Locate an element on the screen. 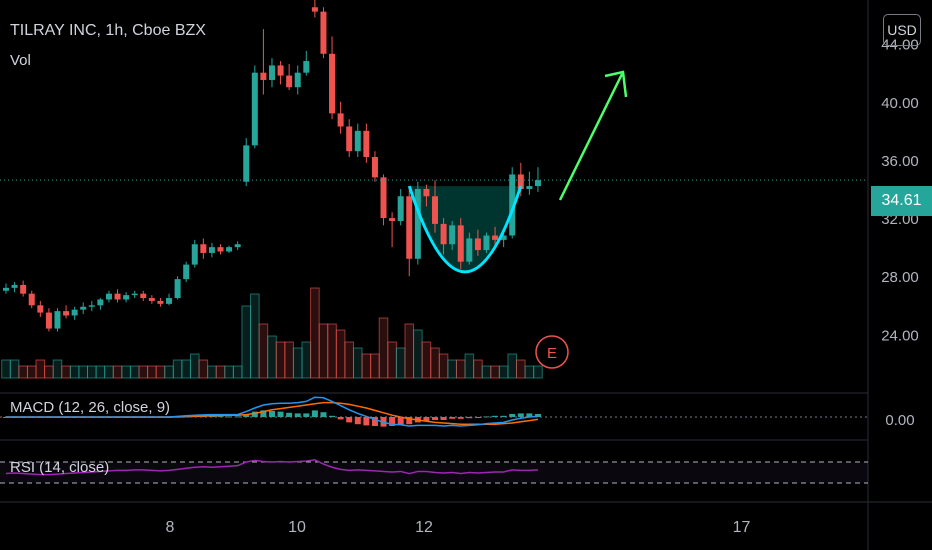 Image resolution: width=932 pixels, height=550 pixels. last-price-tag: 34.61 is located at coordinates (901, 201).